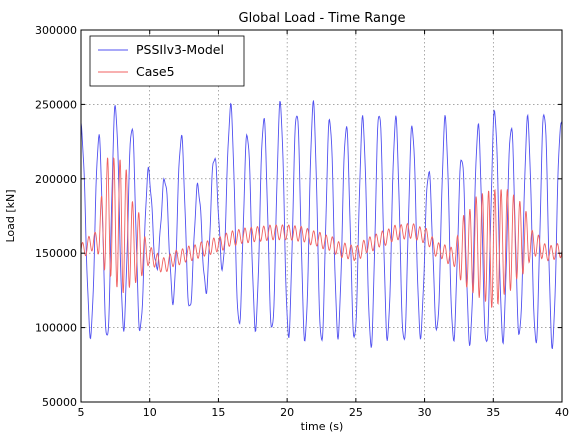 Image resolution: width=570 pixels, height=435 pixels. I want to click on x-tick-label: 35, so click(493, 412).